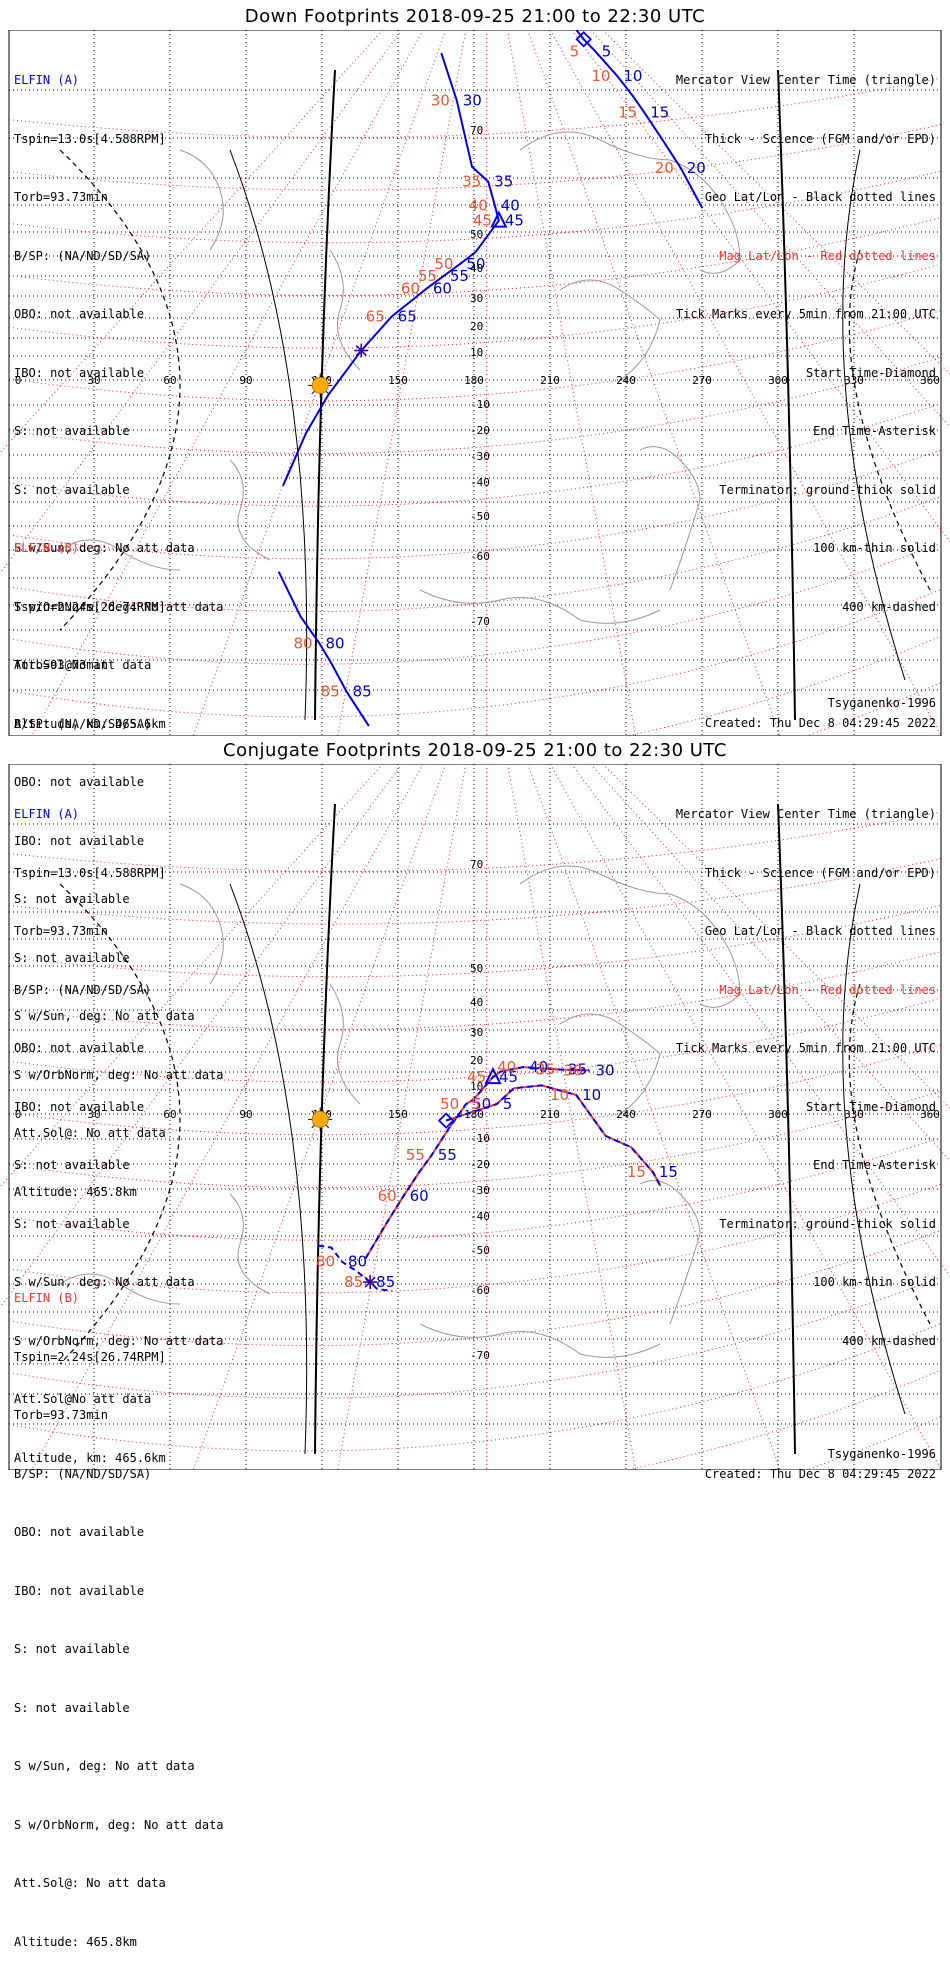  What do you see at coordinates (75, 1941) in the screenshot?
I see `info-line: Altitude: 465.8km` at bounding box center [75, 1941].